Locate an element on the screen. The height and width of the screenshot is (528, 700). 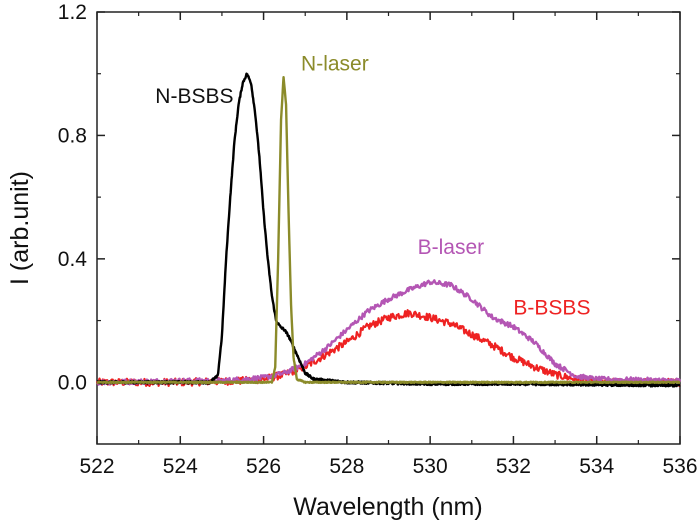
series-label-n-bsbs: N-BSBS is located at coordinates (194, 96).